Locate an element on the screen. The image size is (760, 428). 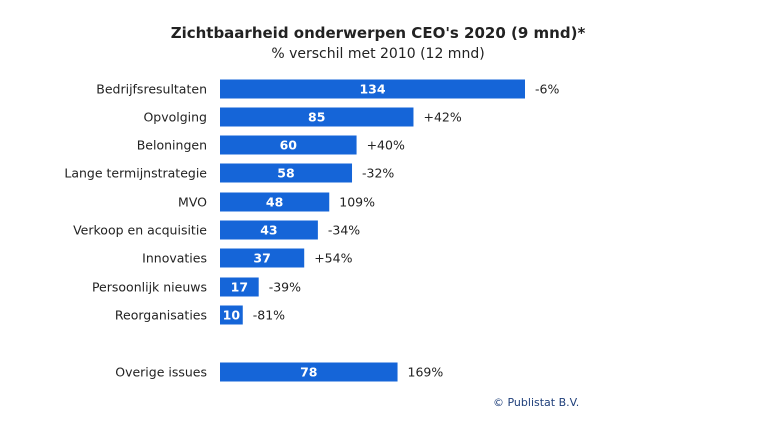
change-label: -6% is located at coordinates (547, 89).